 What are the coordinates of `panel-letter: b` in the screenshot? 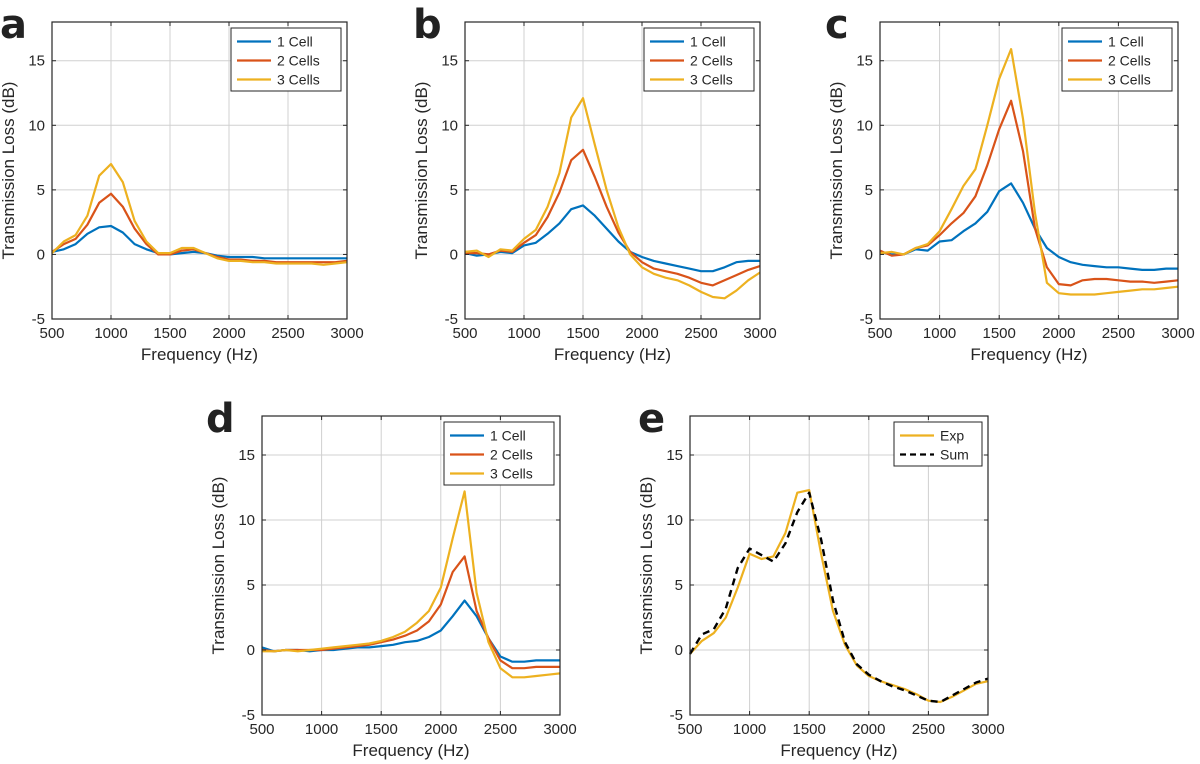 It's located at (427, 25).